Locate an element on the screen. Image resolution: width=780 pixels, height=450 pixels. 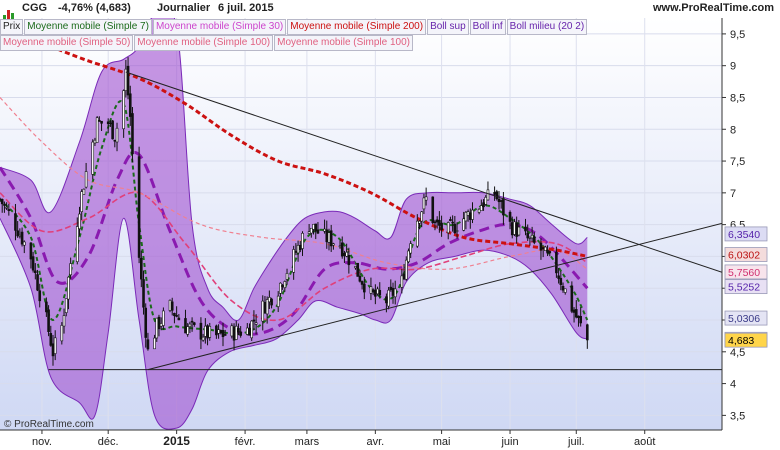
legend-sma50: Moyenne mobile (Simple 50) is located at coordinates (67, 43).